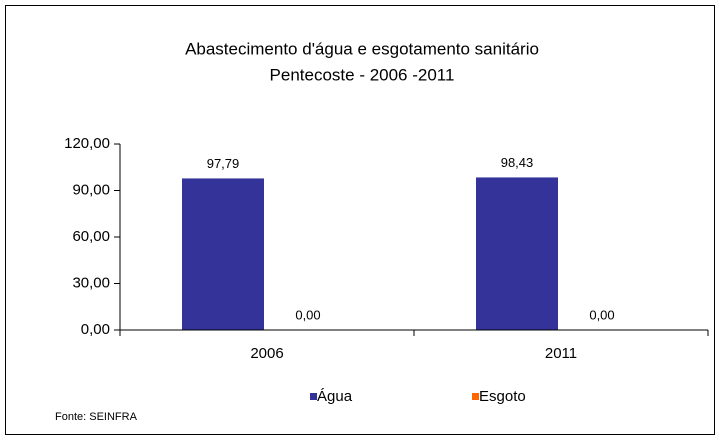 This screenshot has width=720, height=441. I want to click on value-label: 98,43, so click(517, 162).